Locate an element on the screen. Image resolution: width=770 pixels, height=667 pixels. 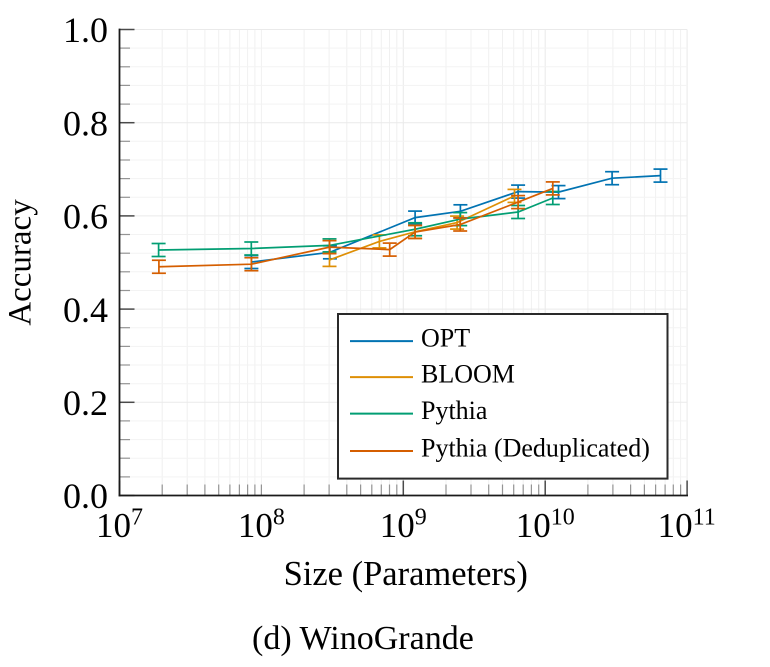
svg-text: 0.2 is located at coordinates (85, 403).